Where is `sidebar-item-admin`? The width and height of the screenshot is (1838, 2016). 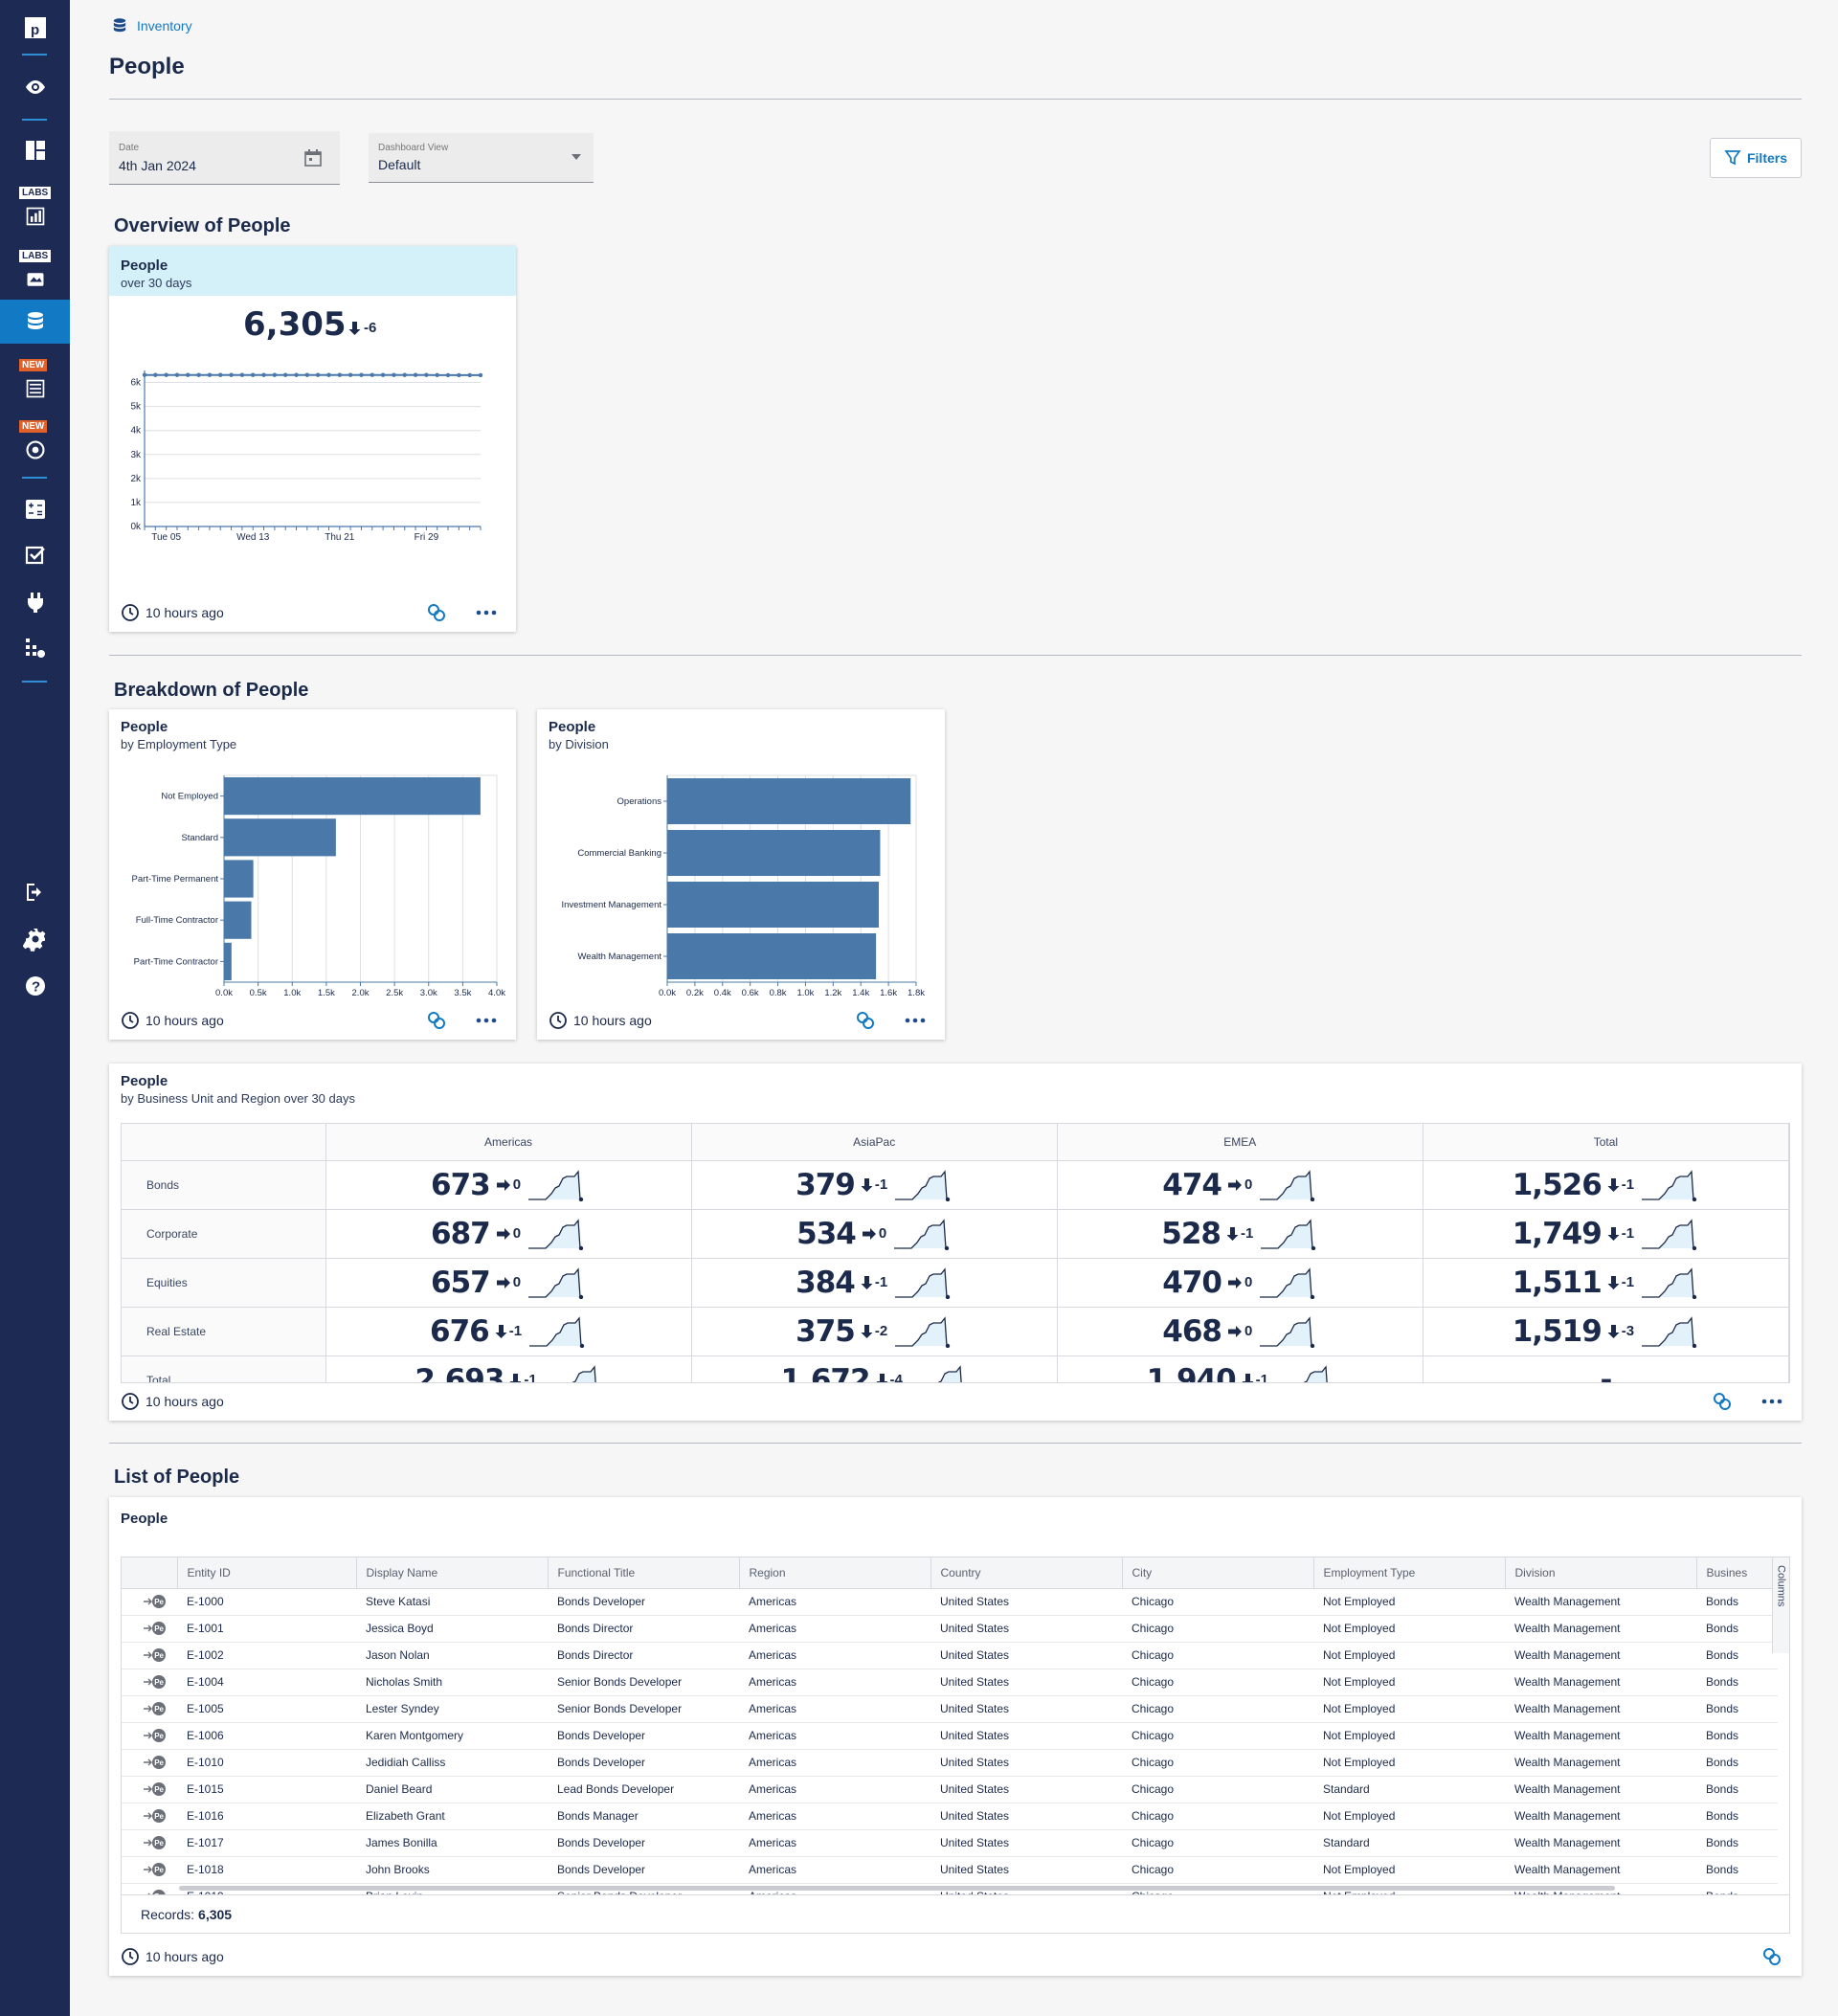
sidebar-item-admin is located at coordinates (35, 648).